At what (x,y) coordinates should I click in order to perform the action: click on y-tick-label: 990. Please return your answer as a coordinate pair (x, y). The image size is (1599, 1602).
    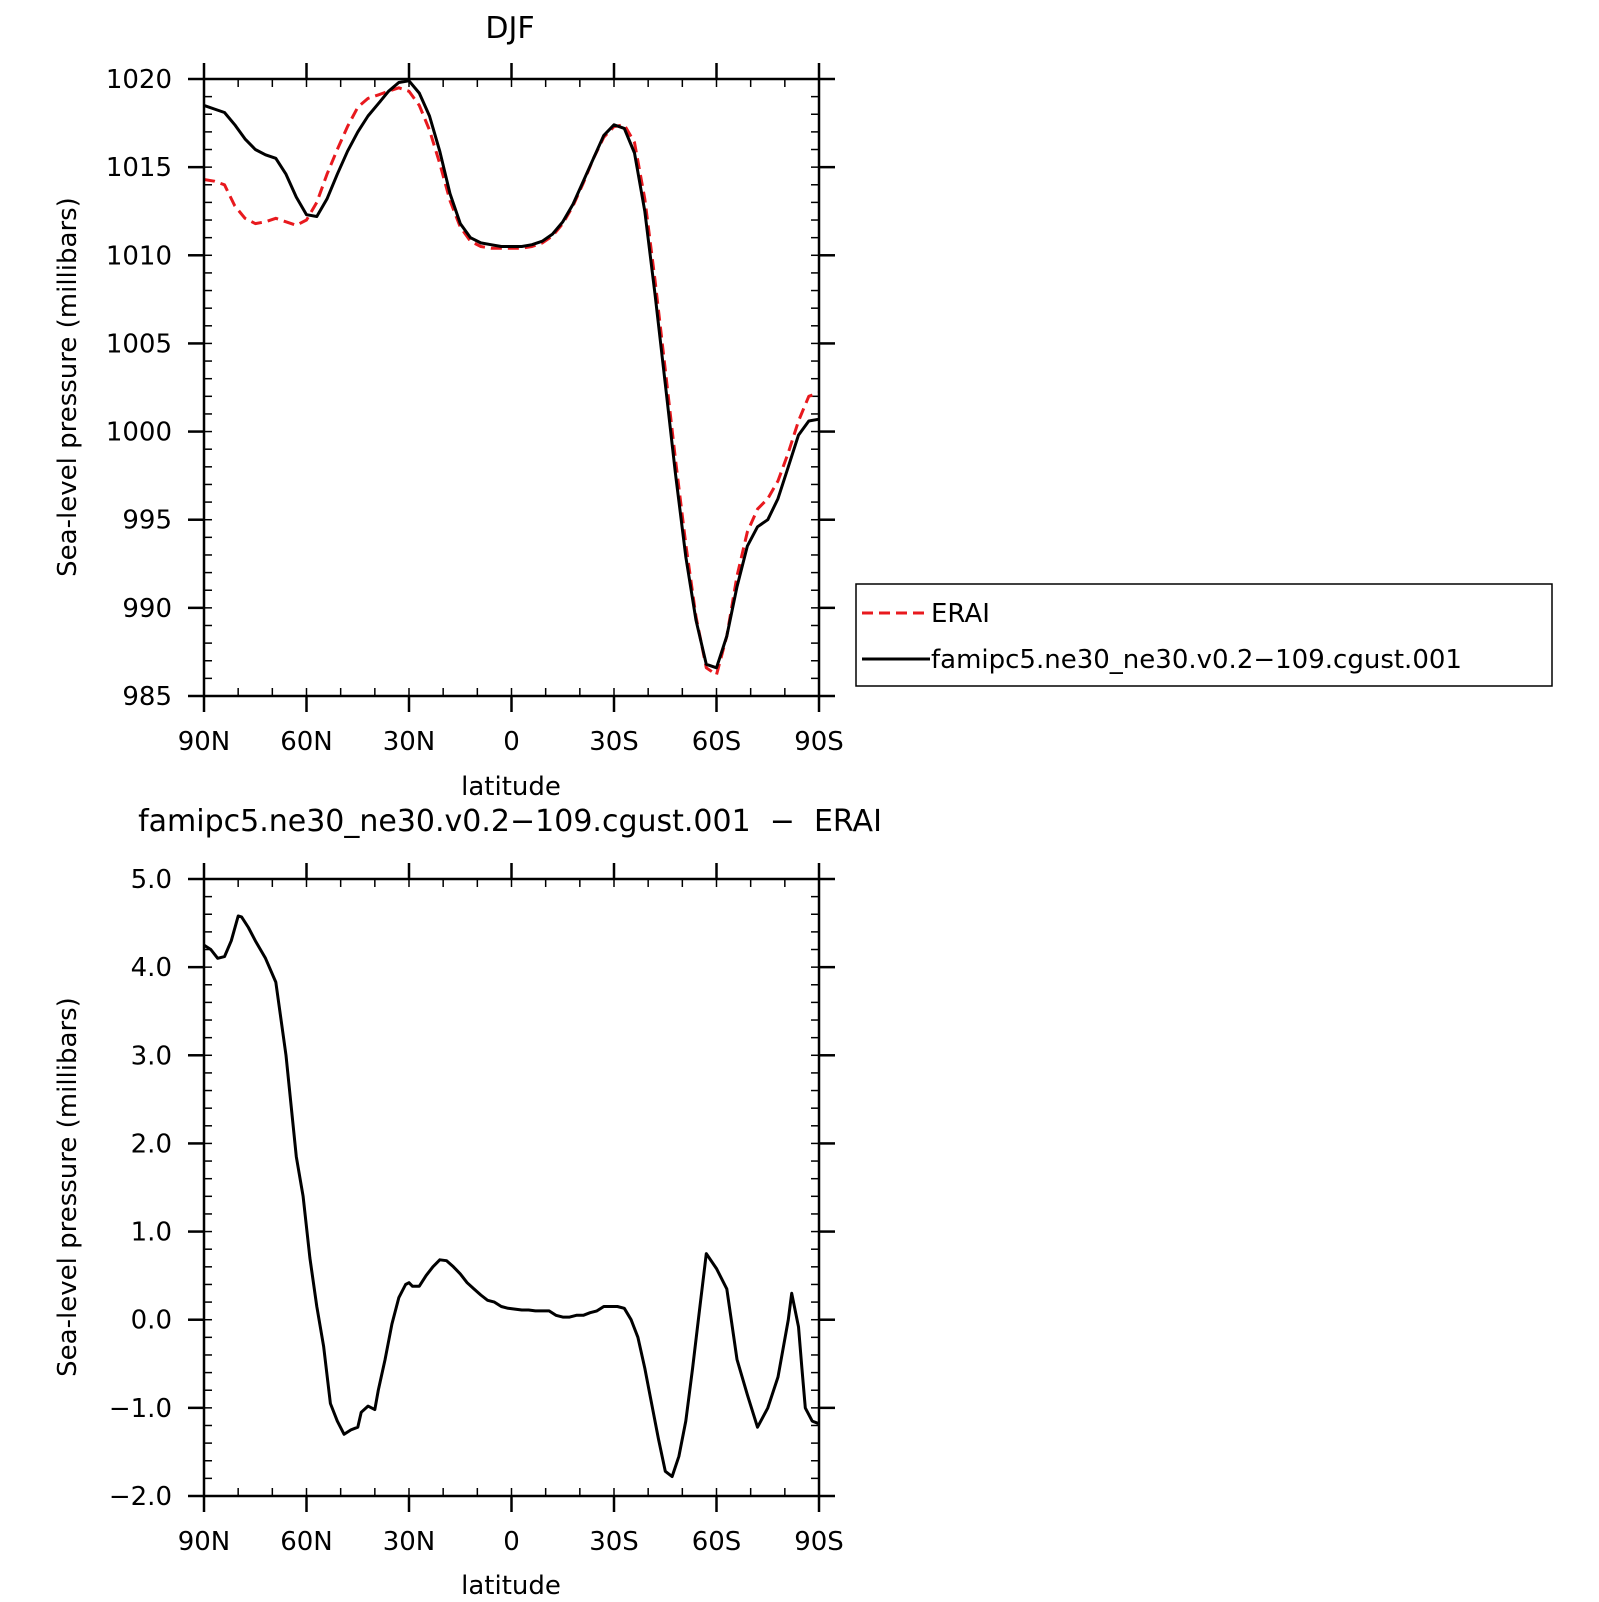
    Looking at the image, I should click on (147, 609).